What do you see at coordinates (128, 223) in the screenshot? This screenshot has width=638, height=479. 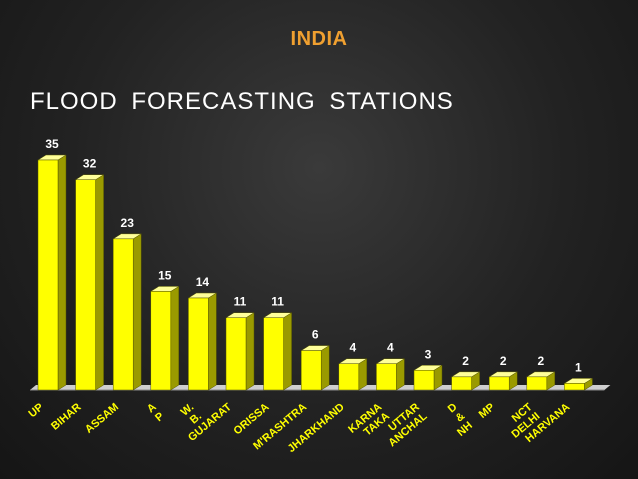 I see `data-label: 23` at bounding box center [128, 223].